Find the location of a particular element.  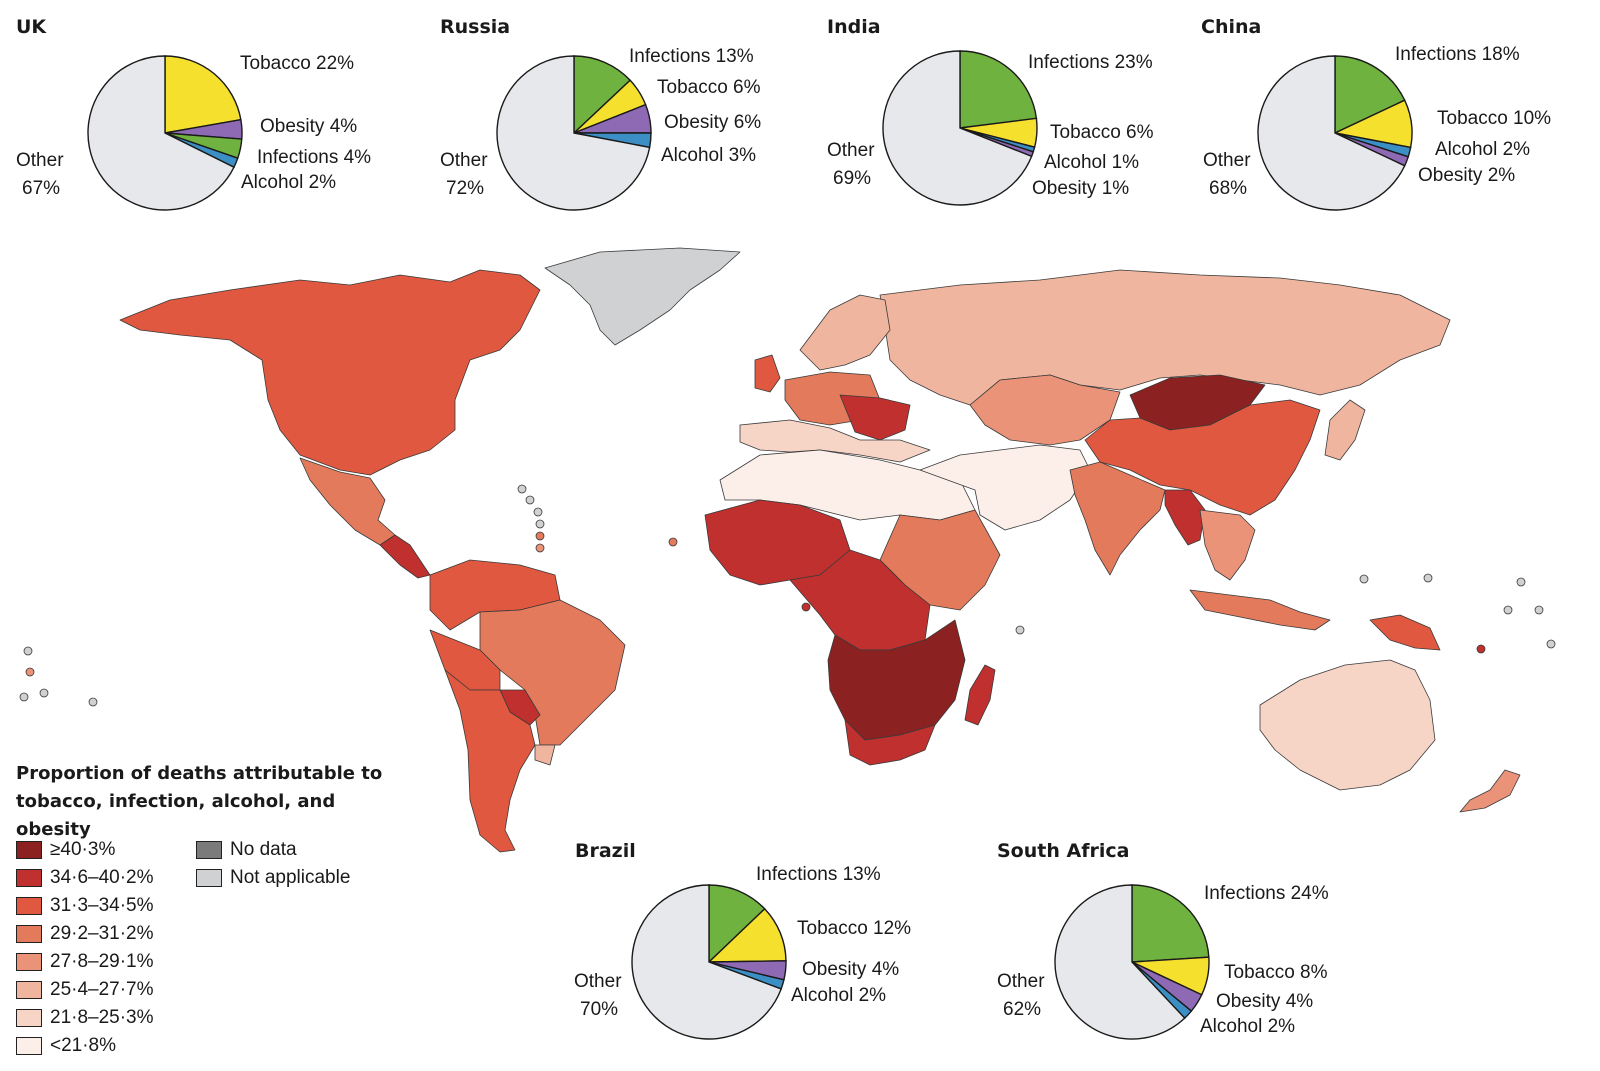

legend-label: ≥40·3% is located at coordinates (83, 849).